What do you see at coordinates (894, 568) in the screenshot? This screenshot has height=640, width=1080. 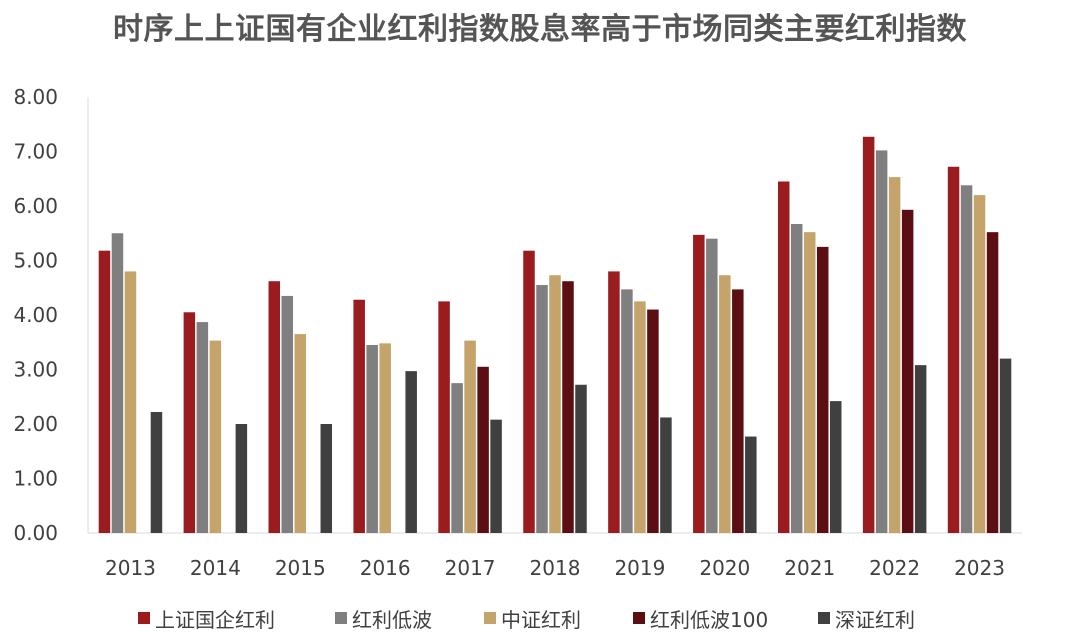 I see `x-tick-label: 2022` at bounding box center [894, 568].